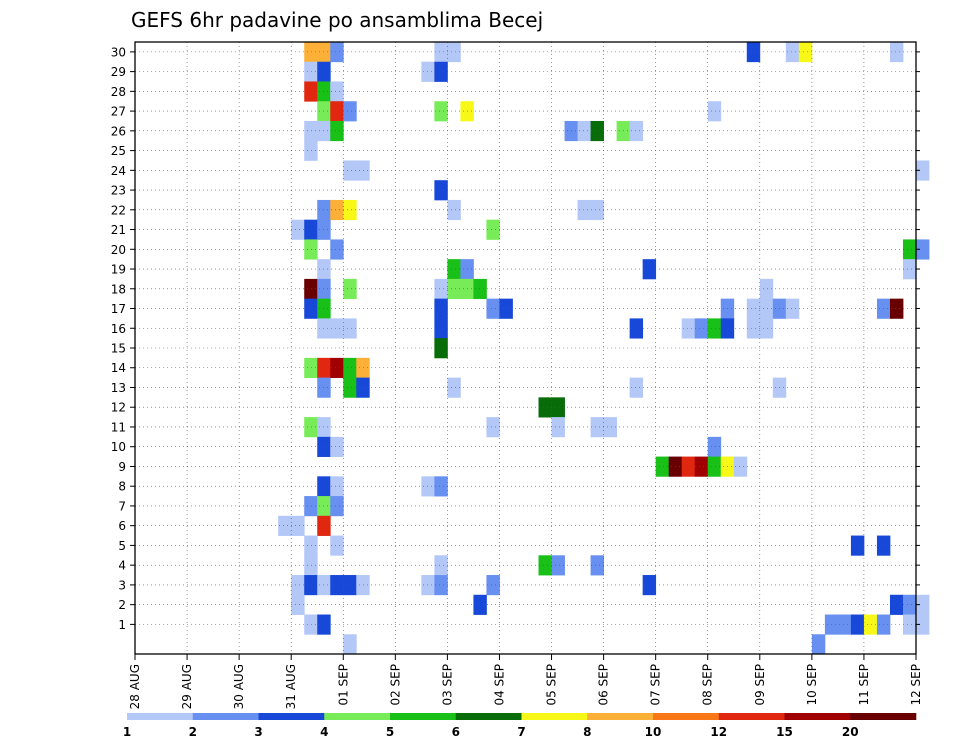  Describe the element at coordinates (118, 408) in the screenshot. I see `y-tick-label: 12` at that location.